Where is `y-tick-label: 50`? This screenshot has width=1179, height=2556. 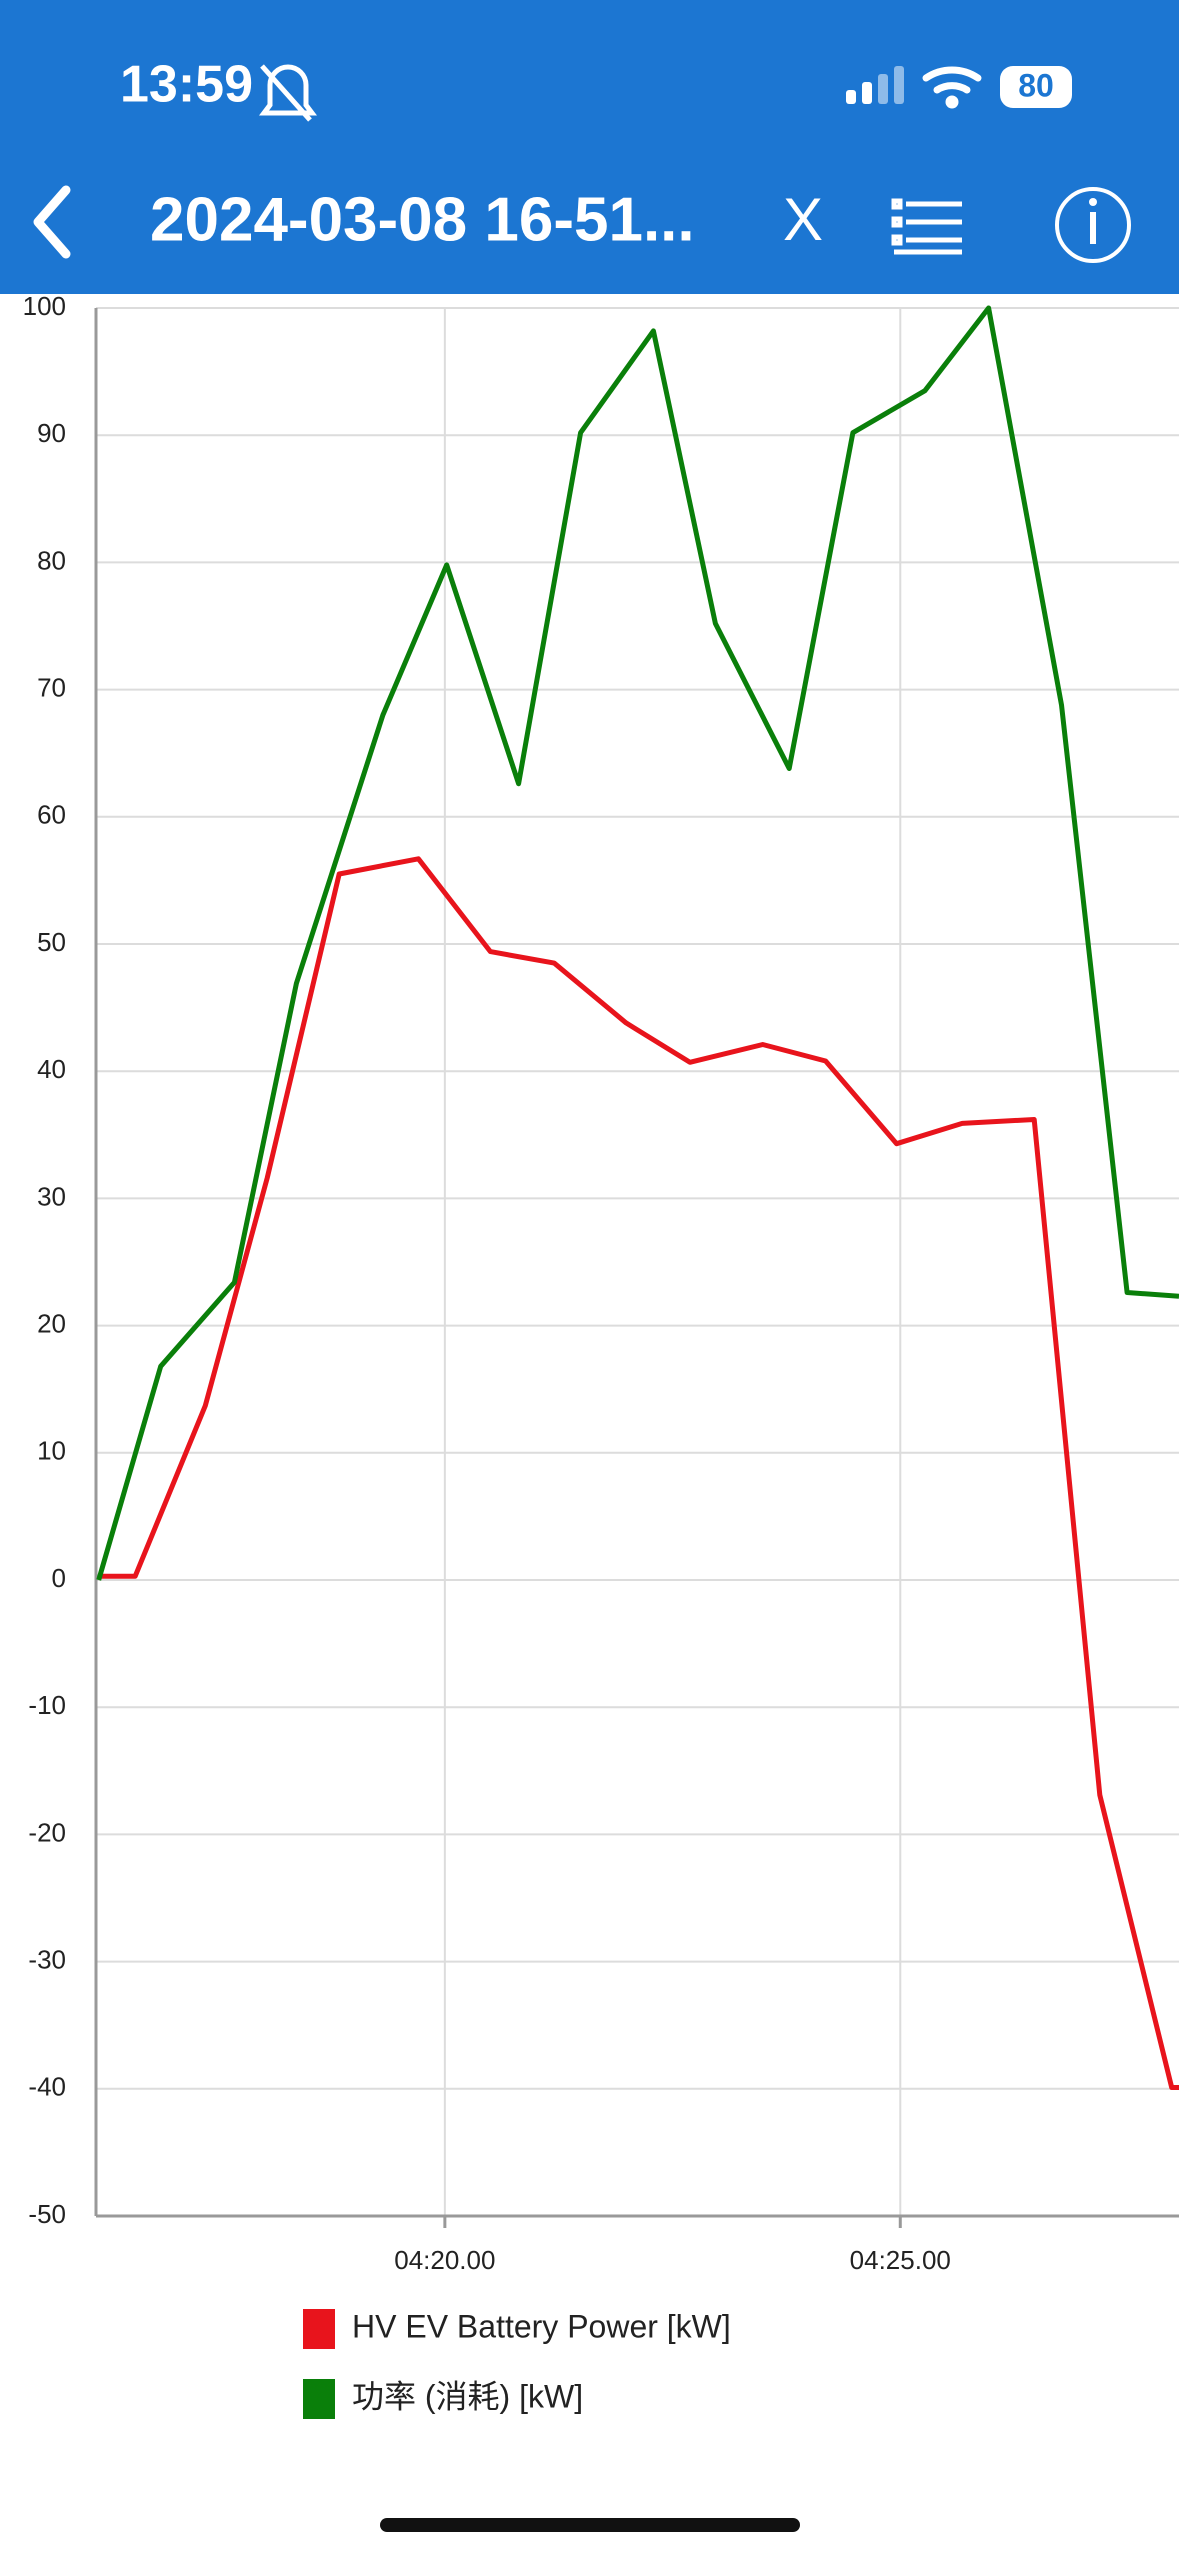 y-tick-label: 50 is located at coordinates (51, 942).